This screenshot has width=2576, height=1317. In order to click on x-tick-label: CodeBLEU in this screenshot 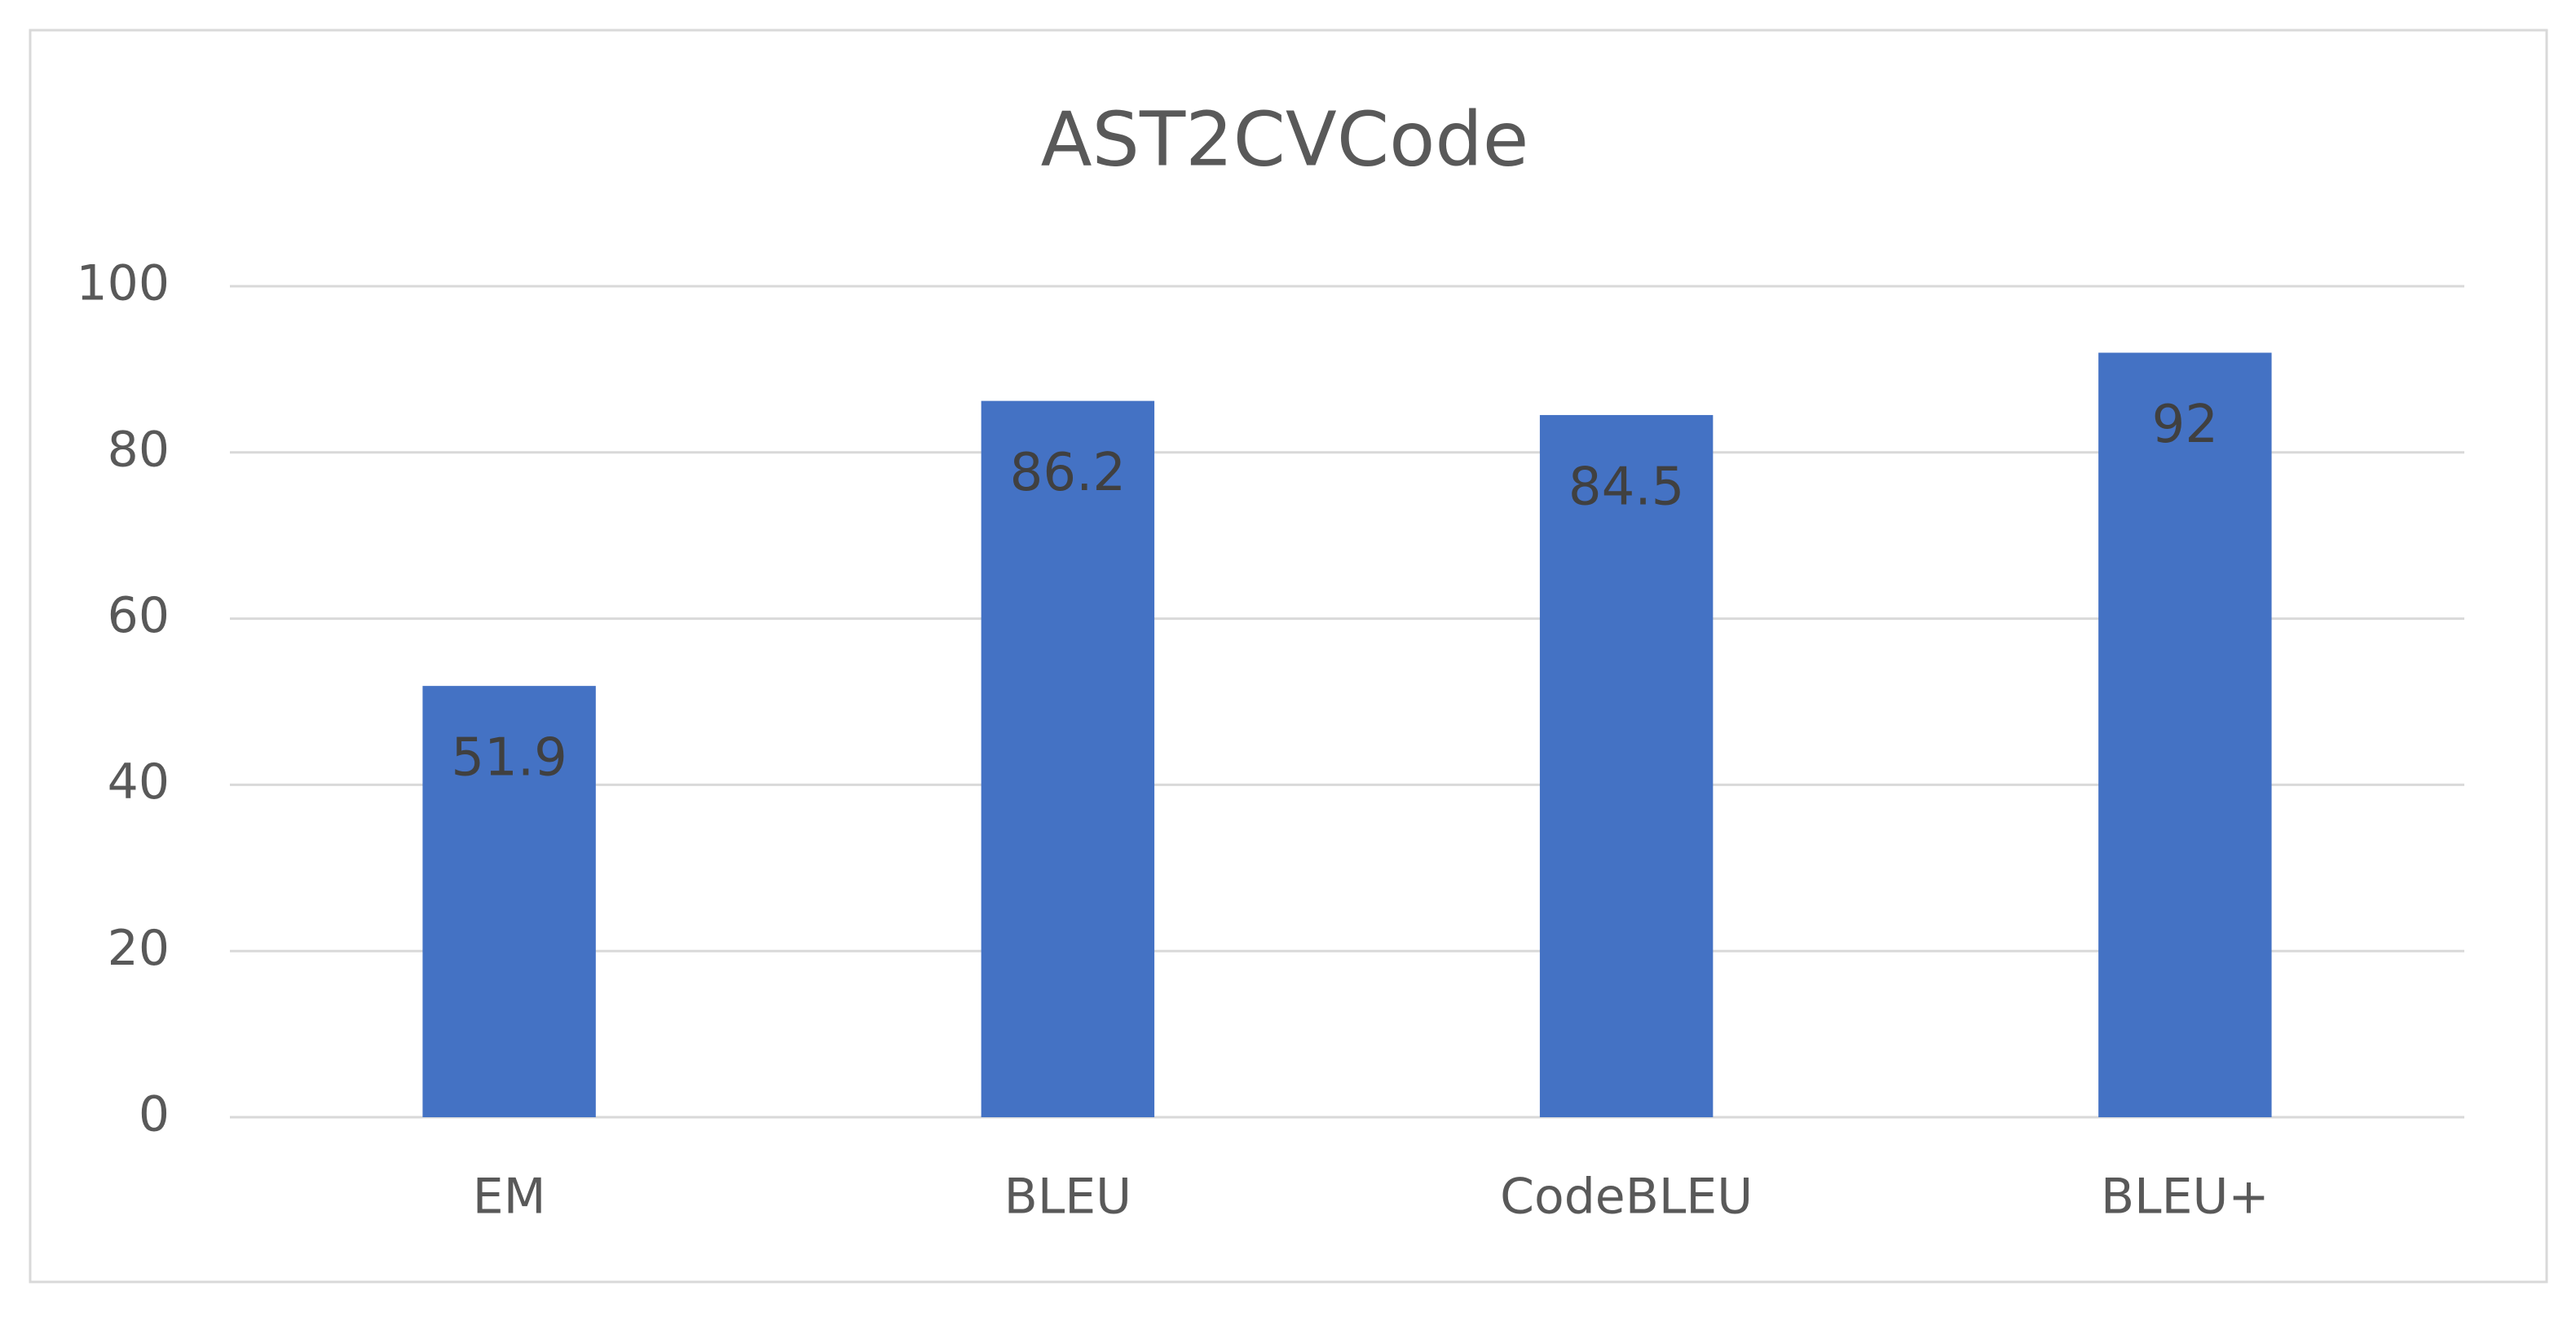, I will do `click(1626, 1197)`.